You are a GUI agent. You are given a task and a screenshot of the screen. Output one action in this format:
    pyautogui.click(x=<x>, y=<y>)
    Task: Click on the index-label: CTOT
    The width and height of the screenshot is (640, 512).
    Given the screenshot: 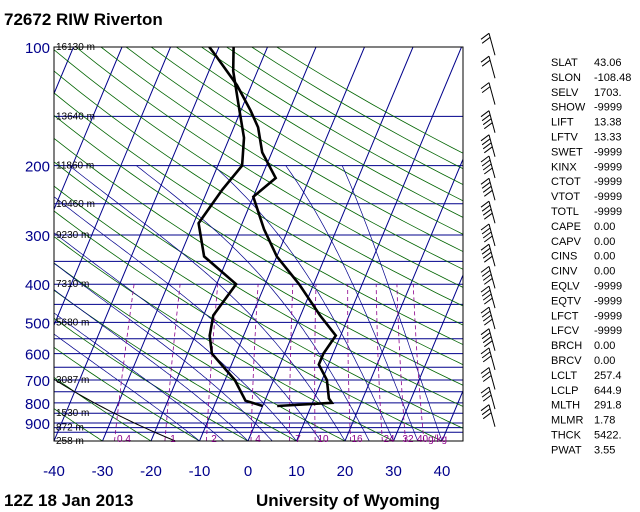 What is the action you would take?
    pyautogui.click(x=566, y=182)
    